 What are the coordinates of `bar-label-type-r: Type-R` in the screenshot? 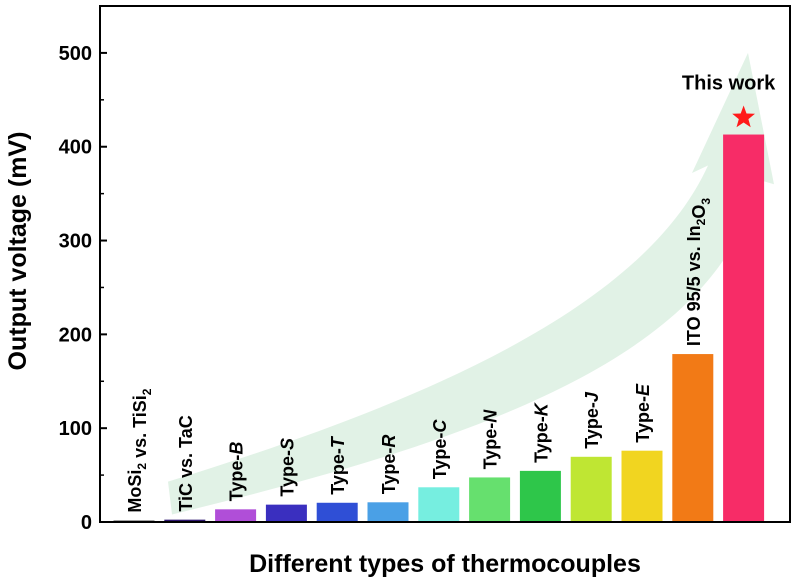 It's located at (389, 465).